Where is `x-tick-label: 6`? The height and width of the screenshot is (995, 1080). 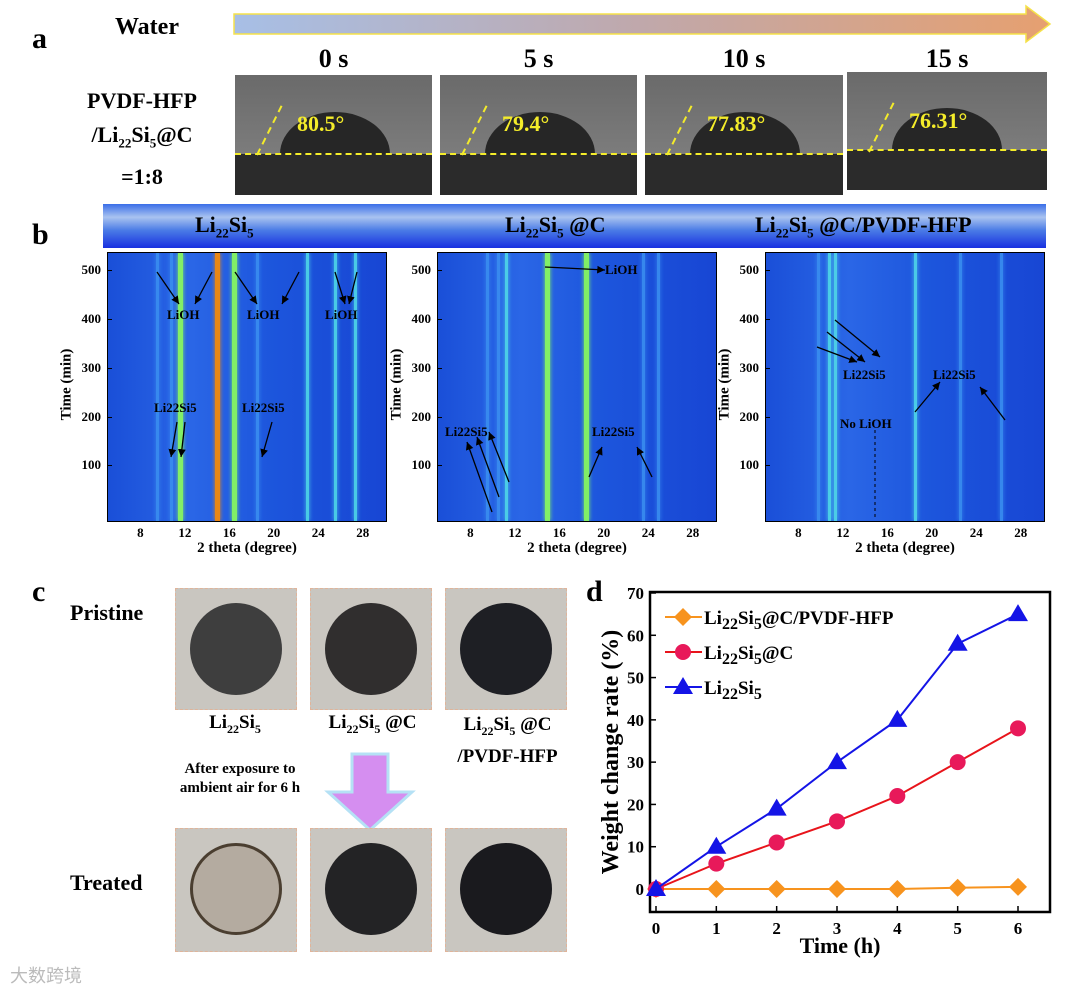
x-tick-label: 6 is located at coordinates (1018, 928).